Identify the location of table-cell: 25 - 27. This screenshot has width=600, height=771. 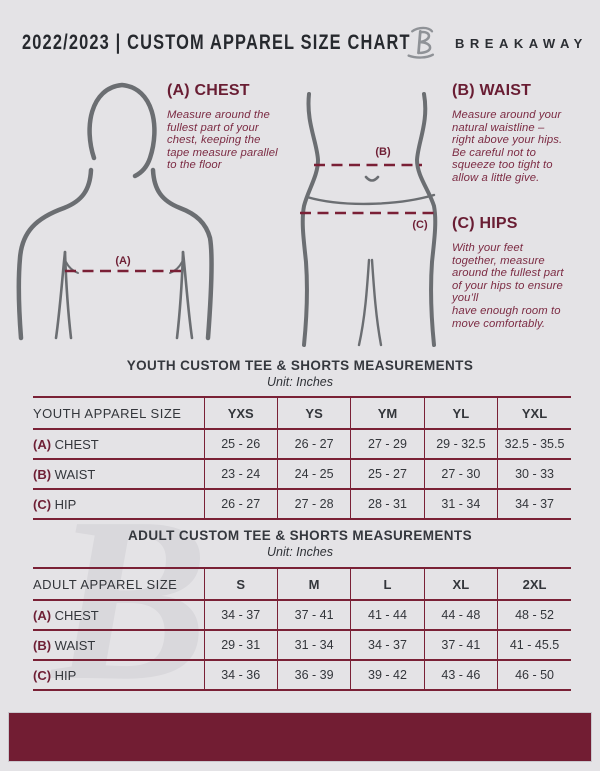
(387, 473).